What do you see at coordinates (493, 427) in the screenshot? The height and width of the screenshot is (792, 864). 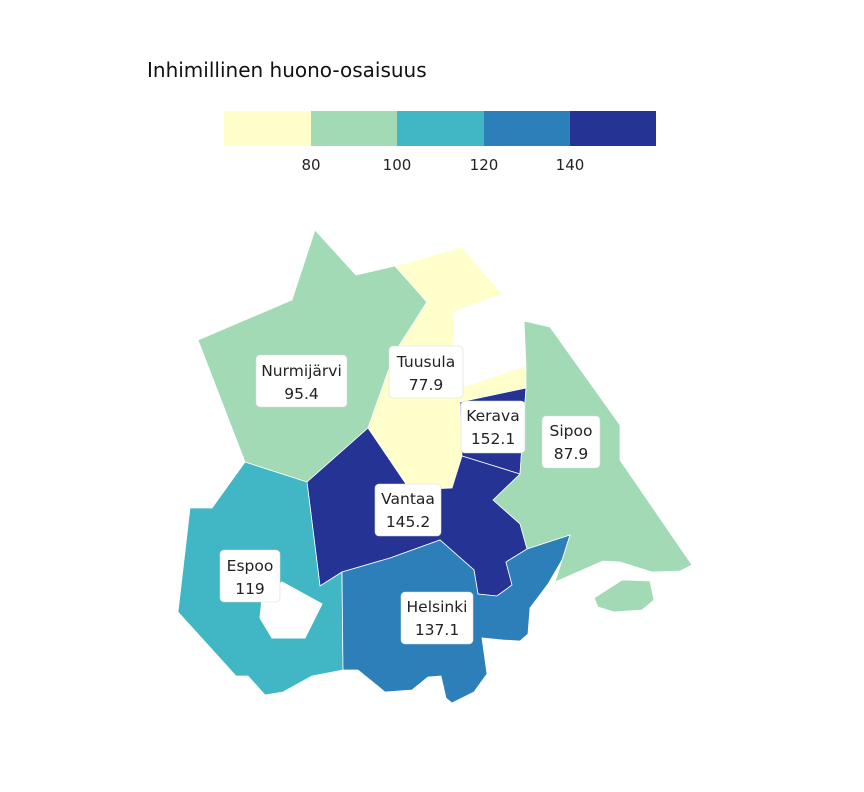 I see `label-kerava: Kerava 152.1` at bounding box center [493, 427].